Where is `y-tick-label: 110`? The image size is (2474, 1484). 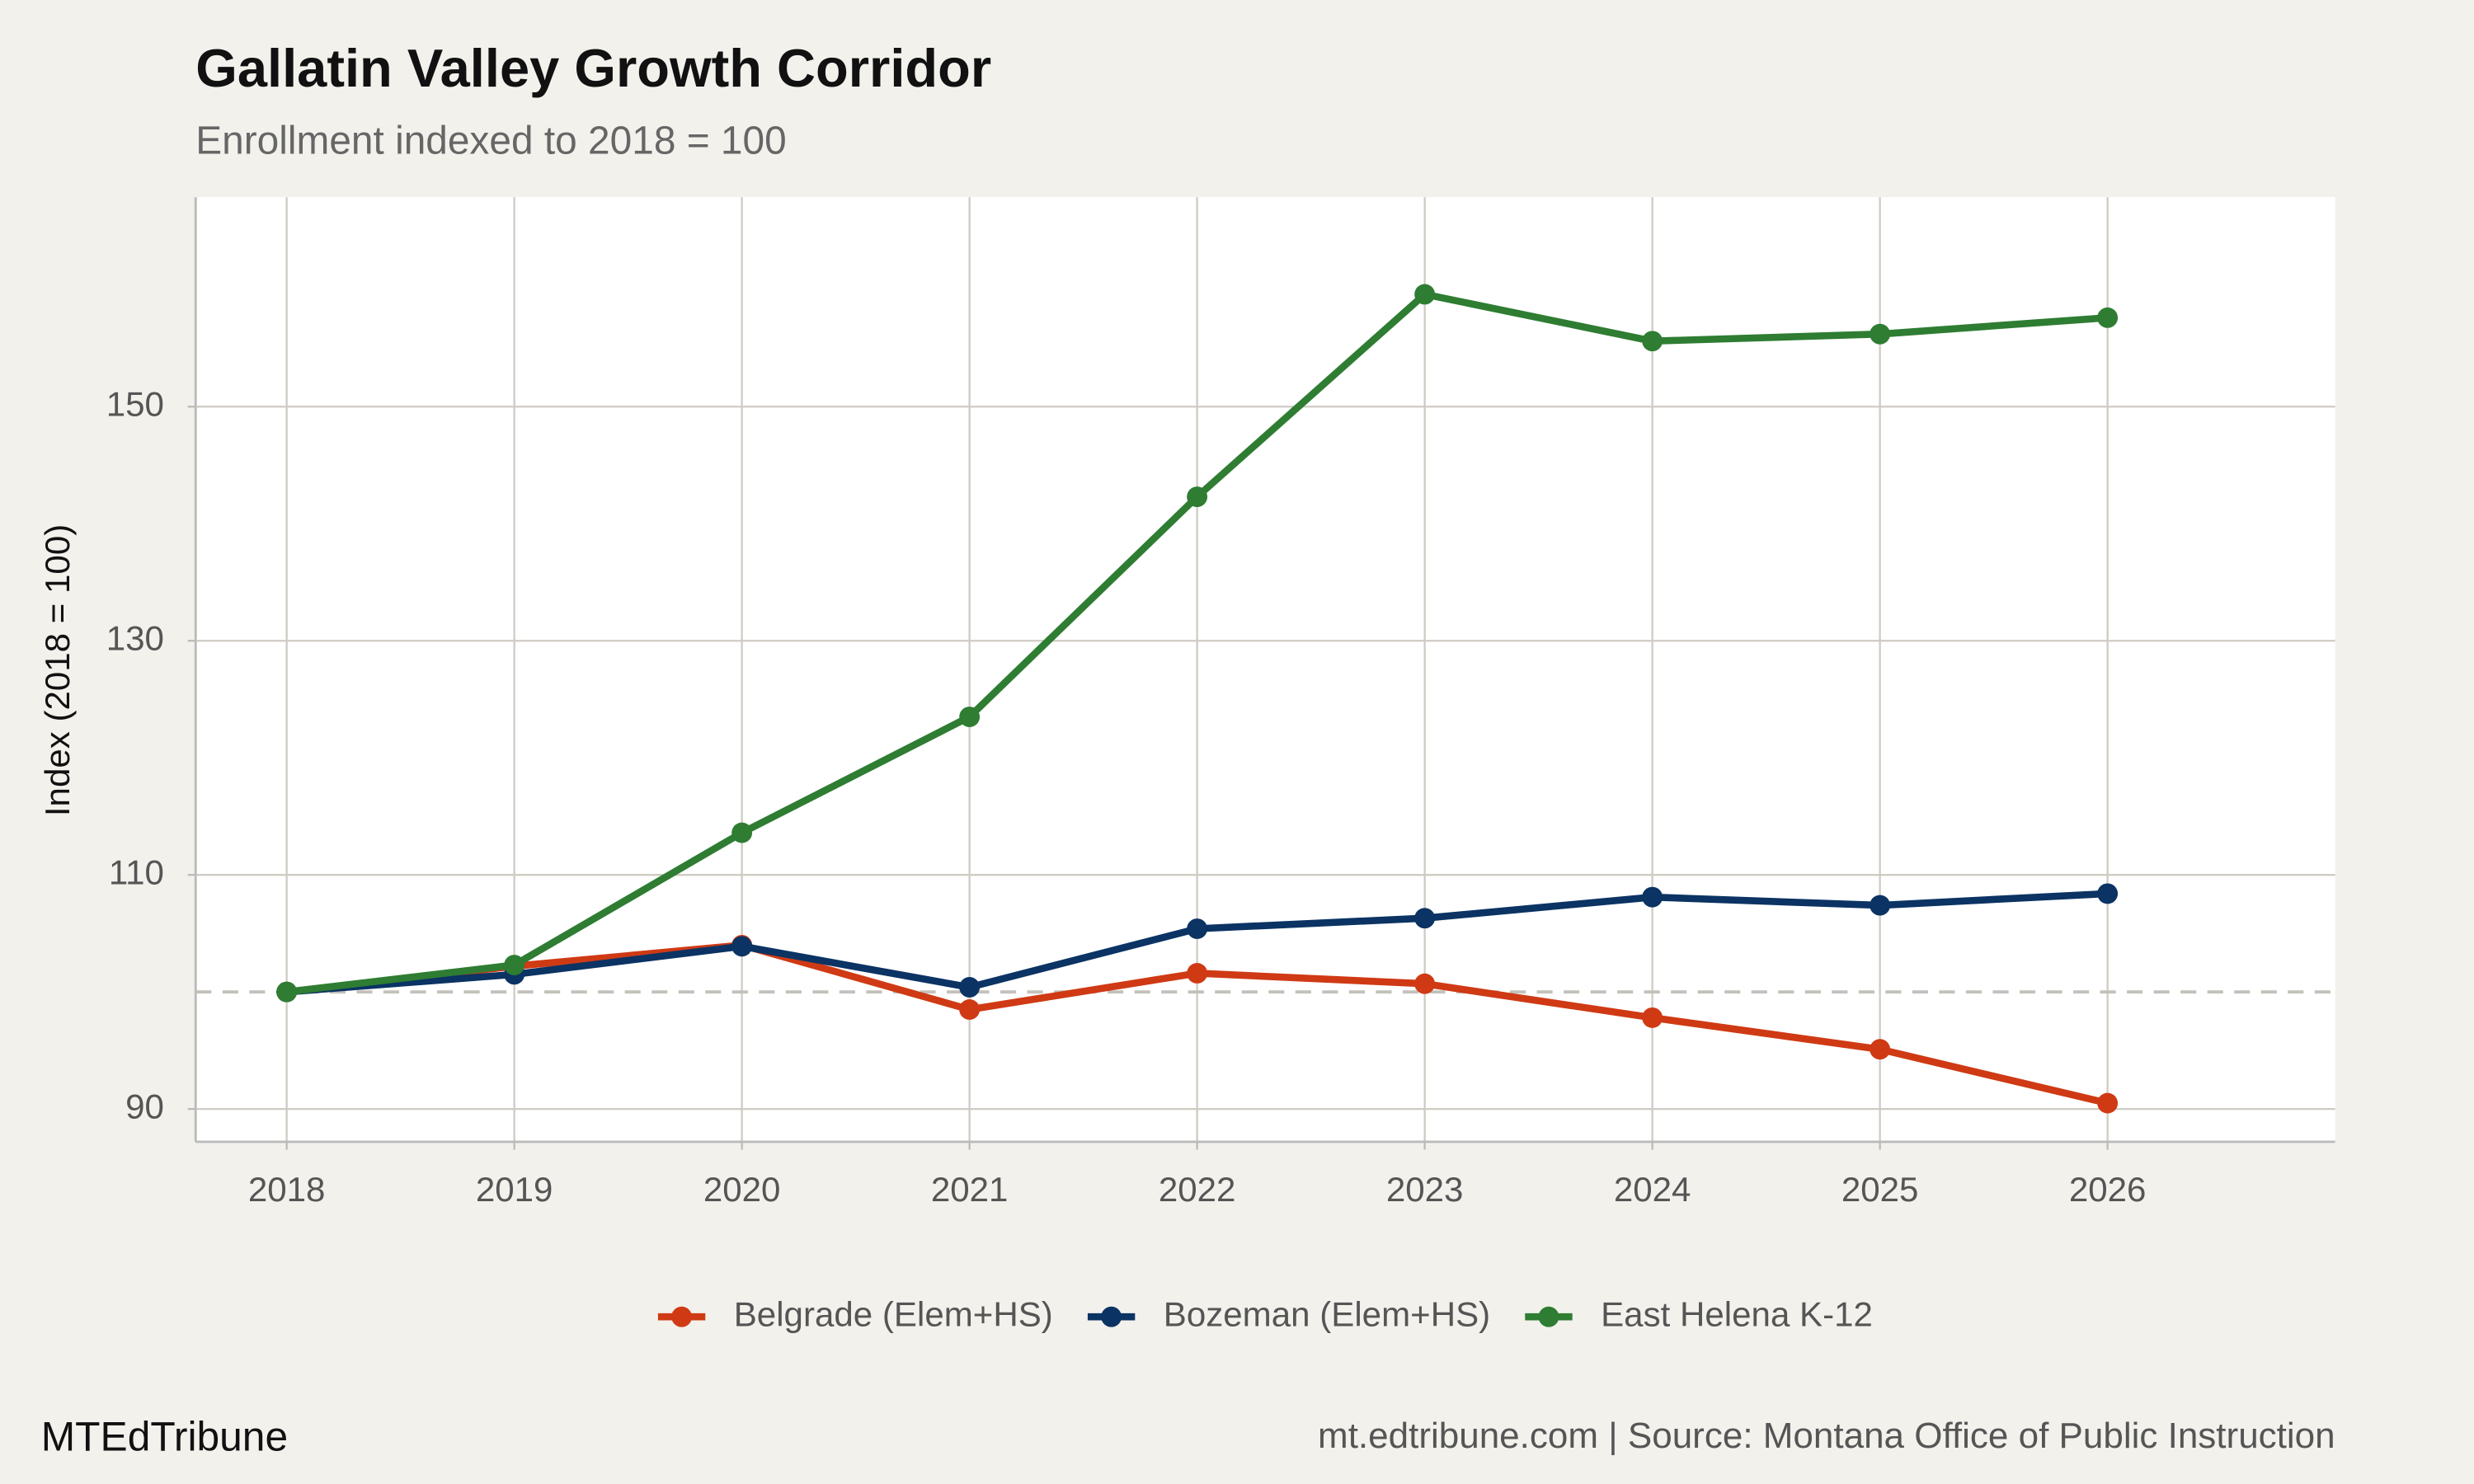 y-tick-label: 110 is located at coordinates (136, 871).